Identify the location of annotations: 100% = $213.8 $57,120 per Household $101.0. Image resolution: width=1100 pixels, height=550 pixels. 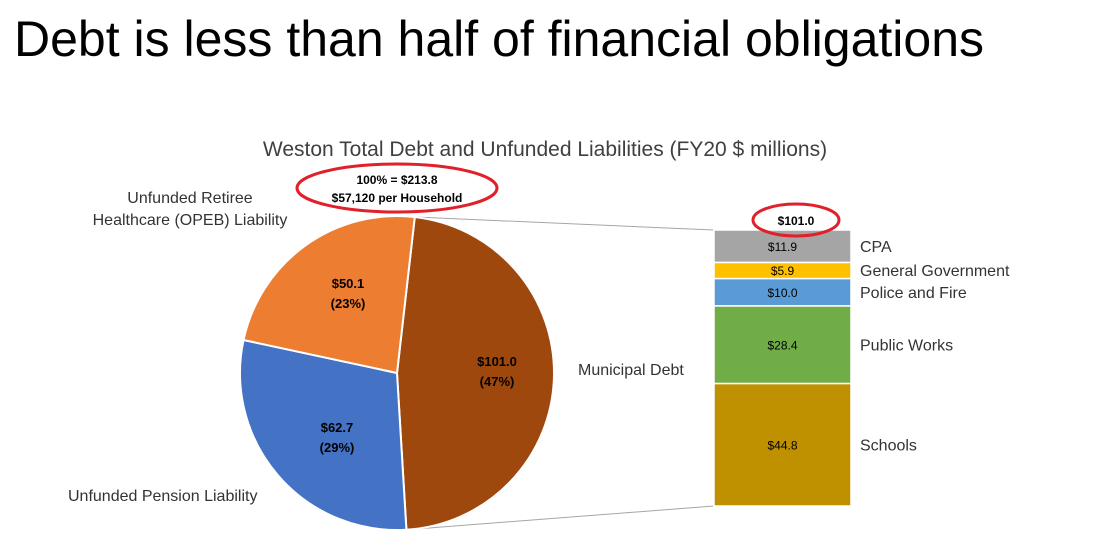
(568, 200).